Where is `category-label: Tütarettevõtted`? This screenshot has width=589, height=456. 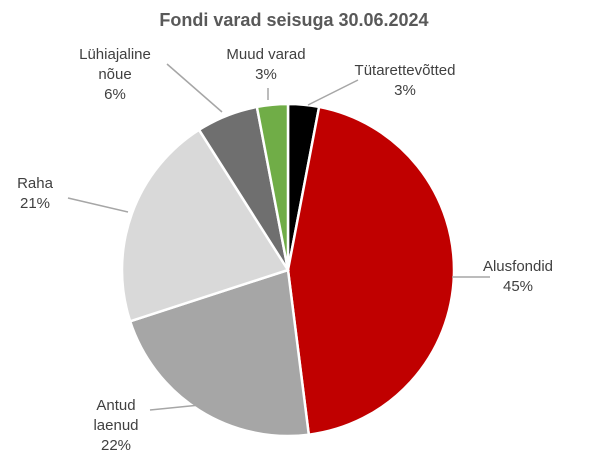
category-label: Tütarettevõtted is located at coordinates (405, 70).